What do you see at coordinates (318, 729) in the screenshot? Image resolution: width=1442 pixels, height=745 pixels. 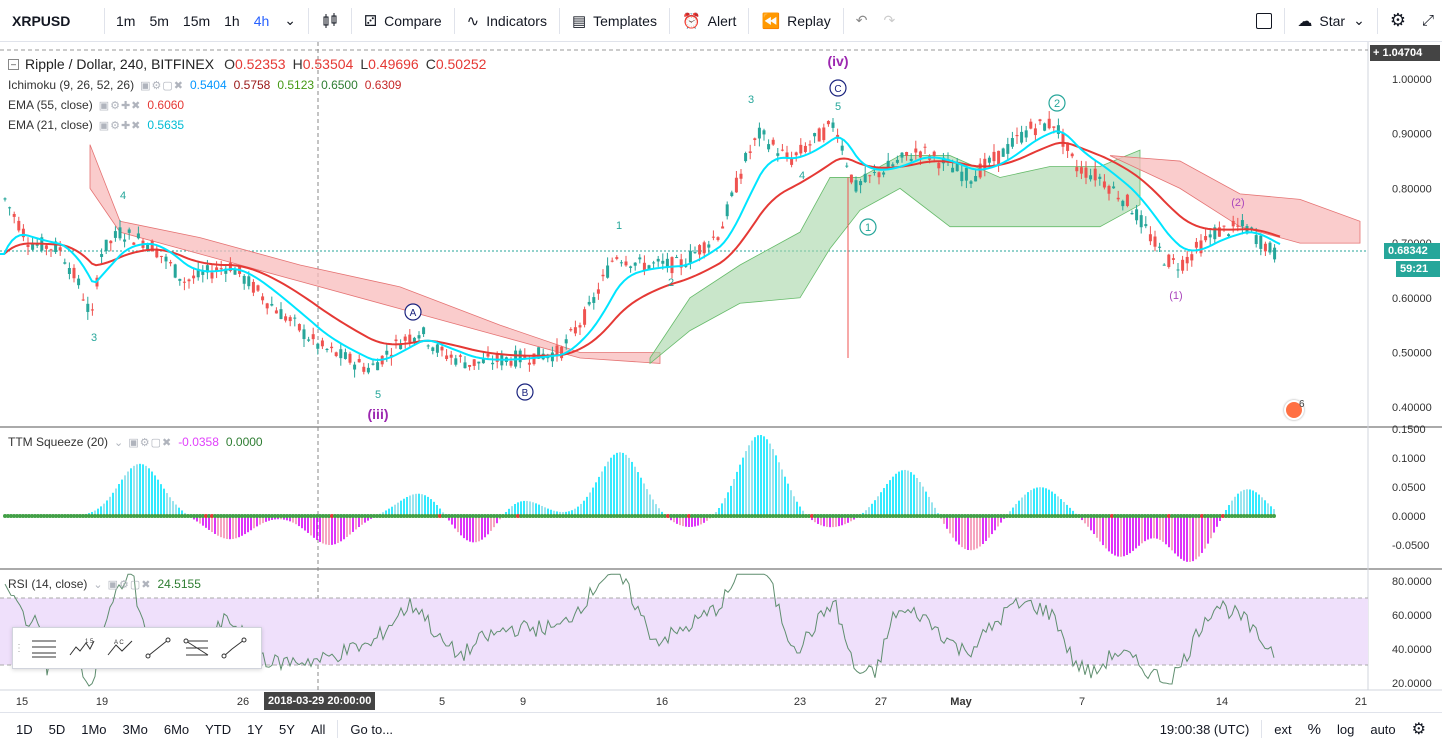 I see `range-all: All` at bounding box center [318, 729].